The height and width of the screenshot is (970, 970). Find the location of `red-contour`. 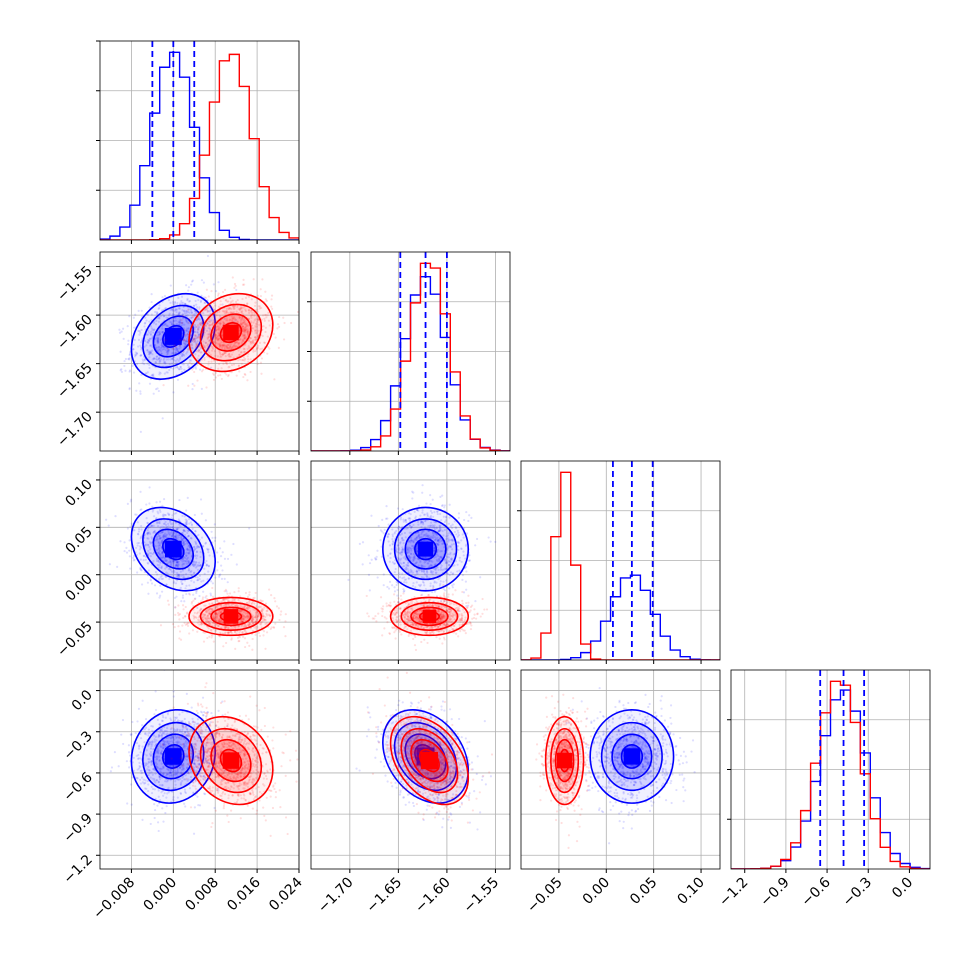

red-contour is located at coordinates (231, 616).